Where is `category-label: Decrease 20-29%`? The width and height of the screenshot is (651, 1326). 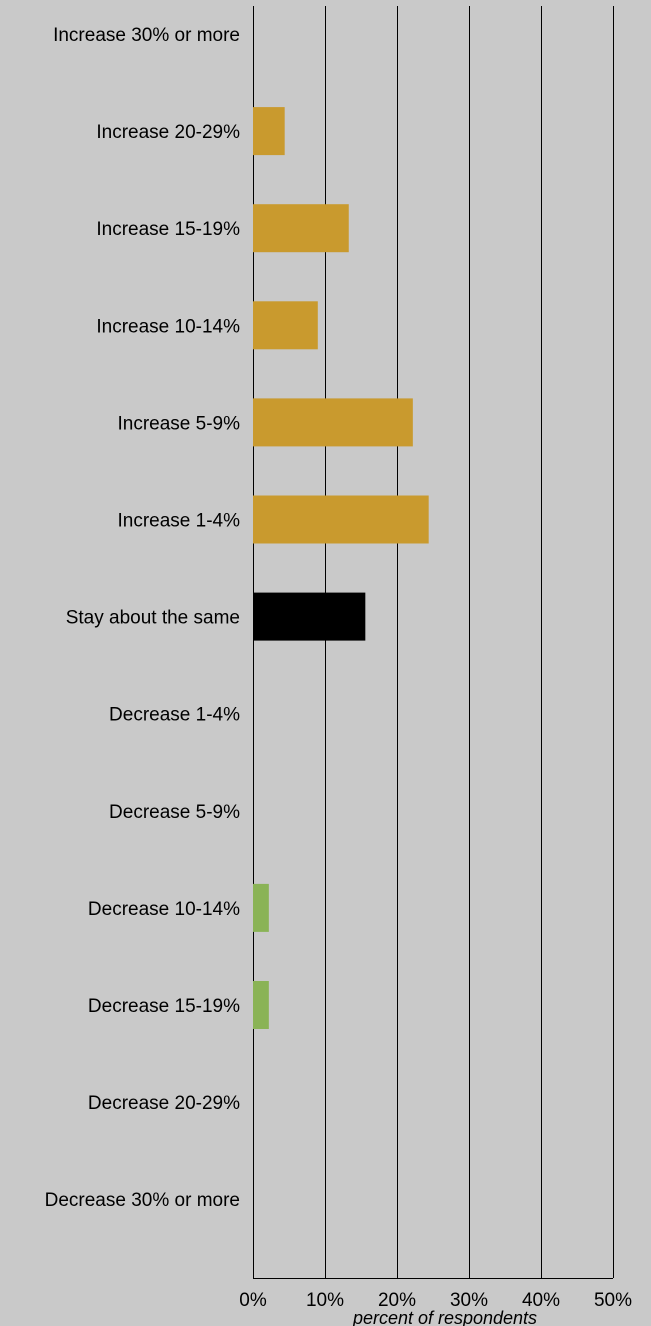
category-label: Decrease 20-29% is located at coordinates (164, 1103).